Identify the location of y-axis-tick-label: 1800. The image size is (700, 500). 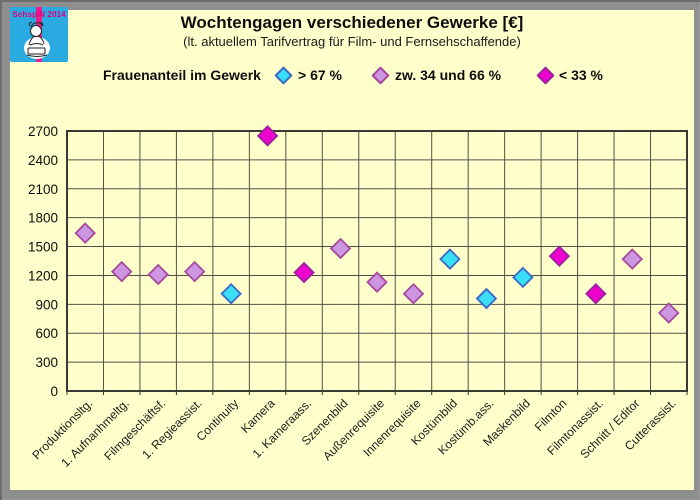
(43, 218).